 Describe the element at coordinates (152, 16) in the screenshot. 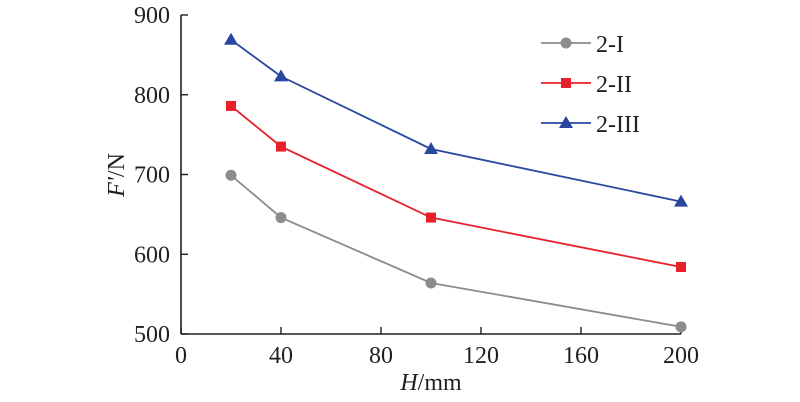

I see `y-tick-label: 900` at that location.